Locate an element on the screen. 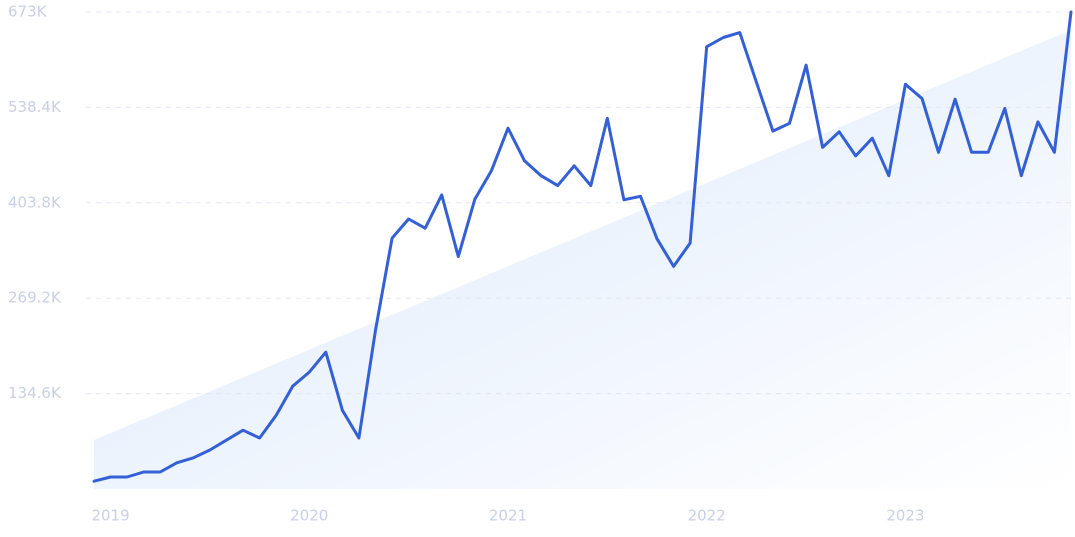  y-tick-label: 538.4K is located at coordinates (35, 107).